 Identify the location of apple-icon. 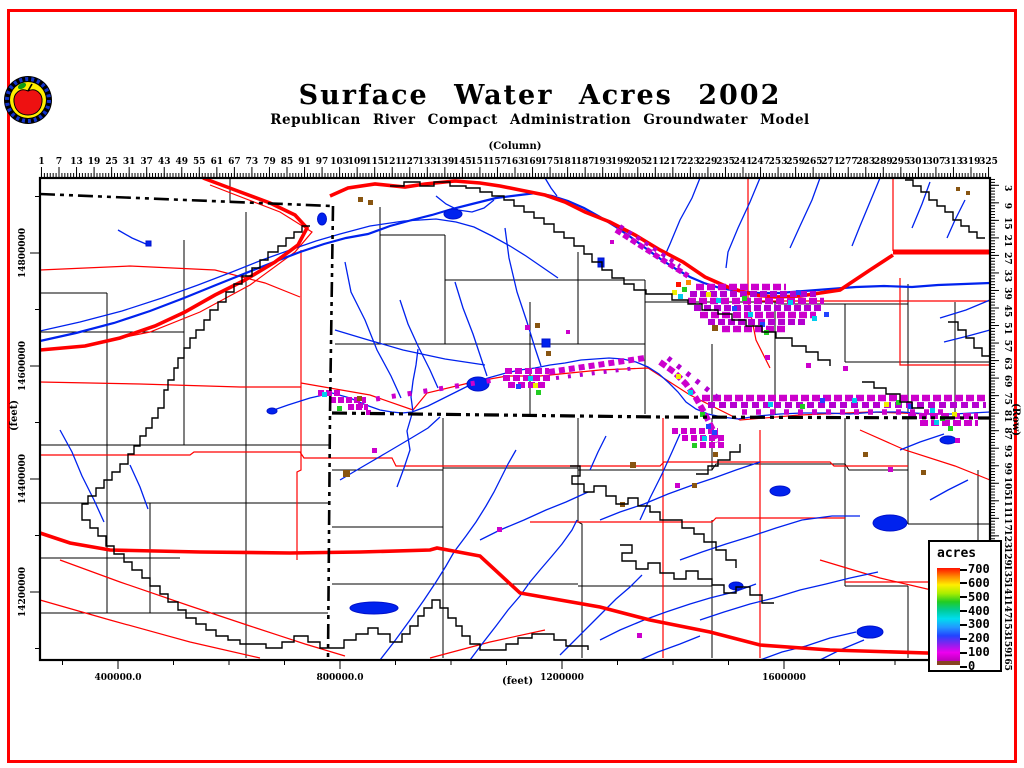
(28, 102).